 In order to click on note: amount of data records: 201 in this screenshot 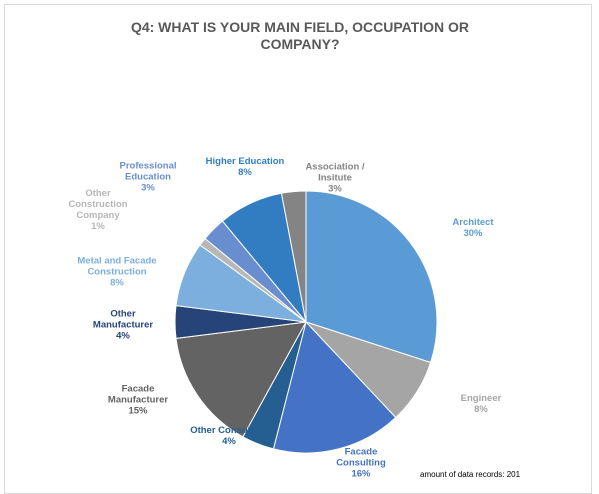, I will do `click(470, 474)`.